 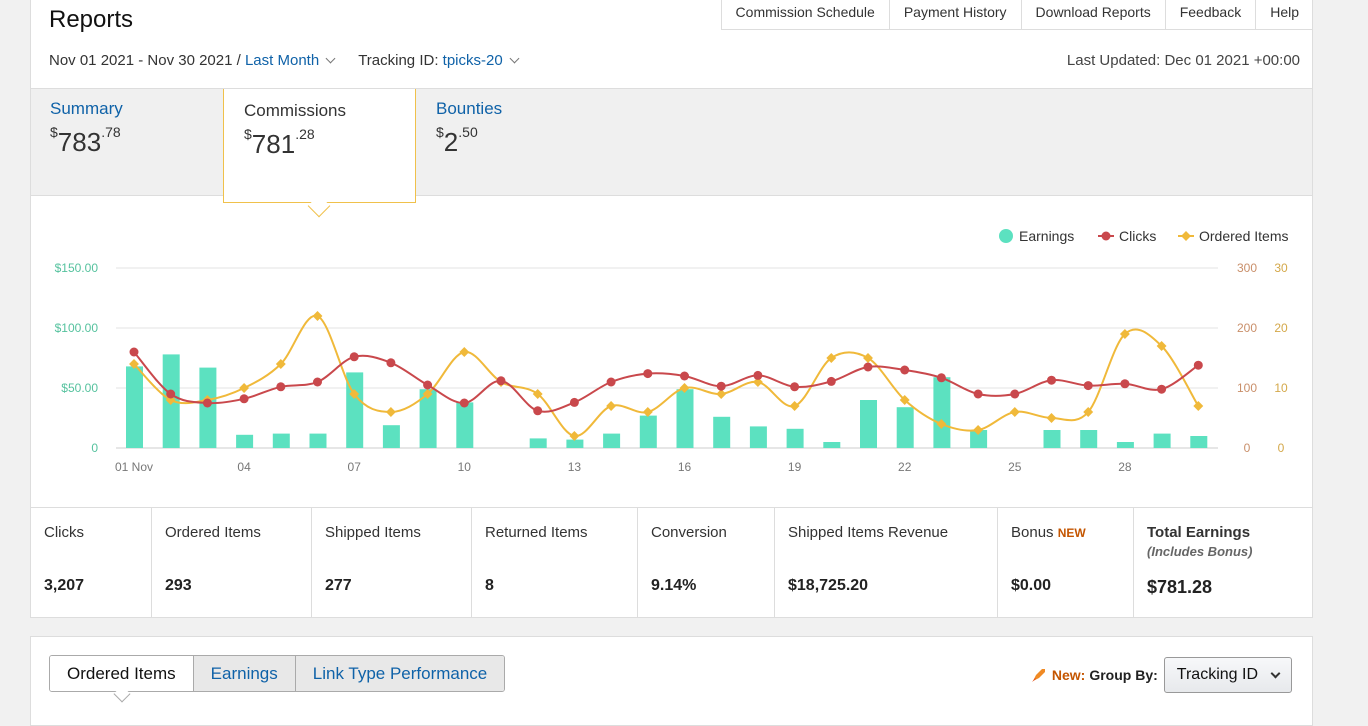 I want to click on tab-bounties: Bounties $2.50, so click(x=469, y=128).